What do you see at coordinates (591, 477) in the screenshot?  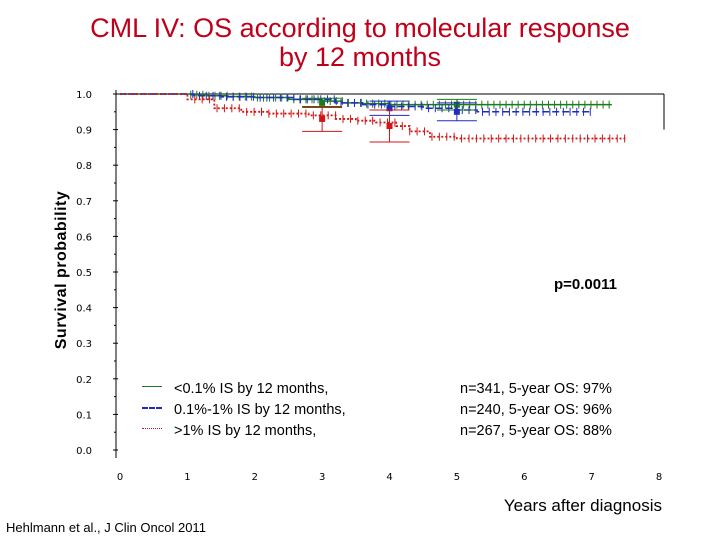 I see `x-tick-label: 7` at bounding box center [591, 477].